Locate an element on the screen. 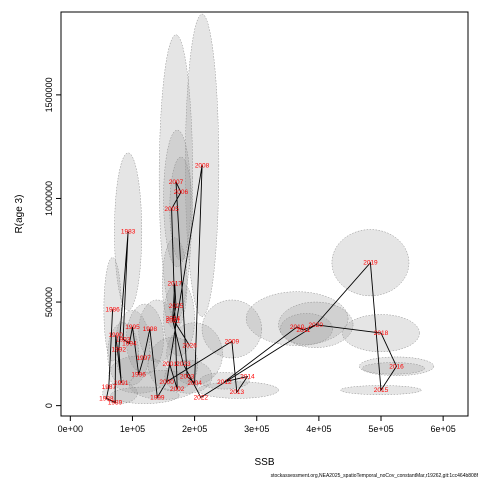 This screenshot has width=480, height=480. y-axis-title: R(age 3) is located at coordinates (19, 214).